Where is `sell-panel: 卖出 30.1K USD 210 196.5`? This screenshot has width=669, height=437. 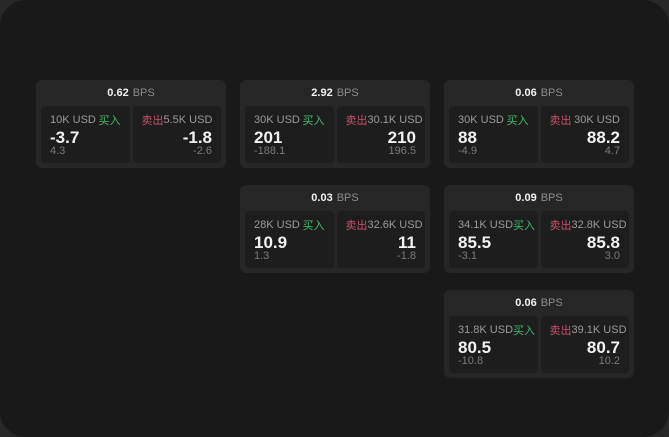
sell-panel: 卖出 30.1K USD 210 196.5 is located at coordinates (380, 134).